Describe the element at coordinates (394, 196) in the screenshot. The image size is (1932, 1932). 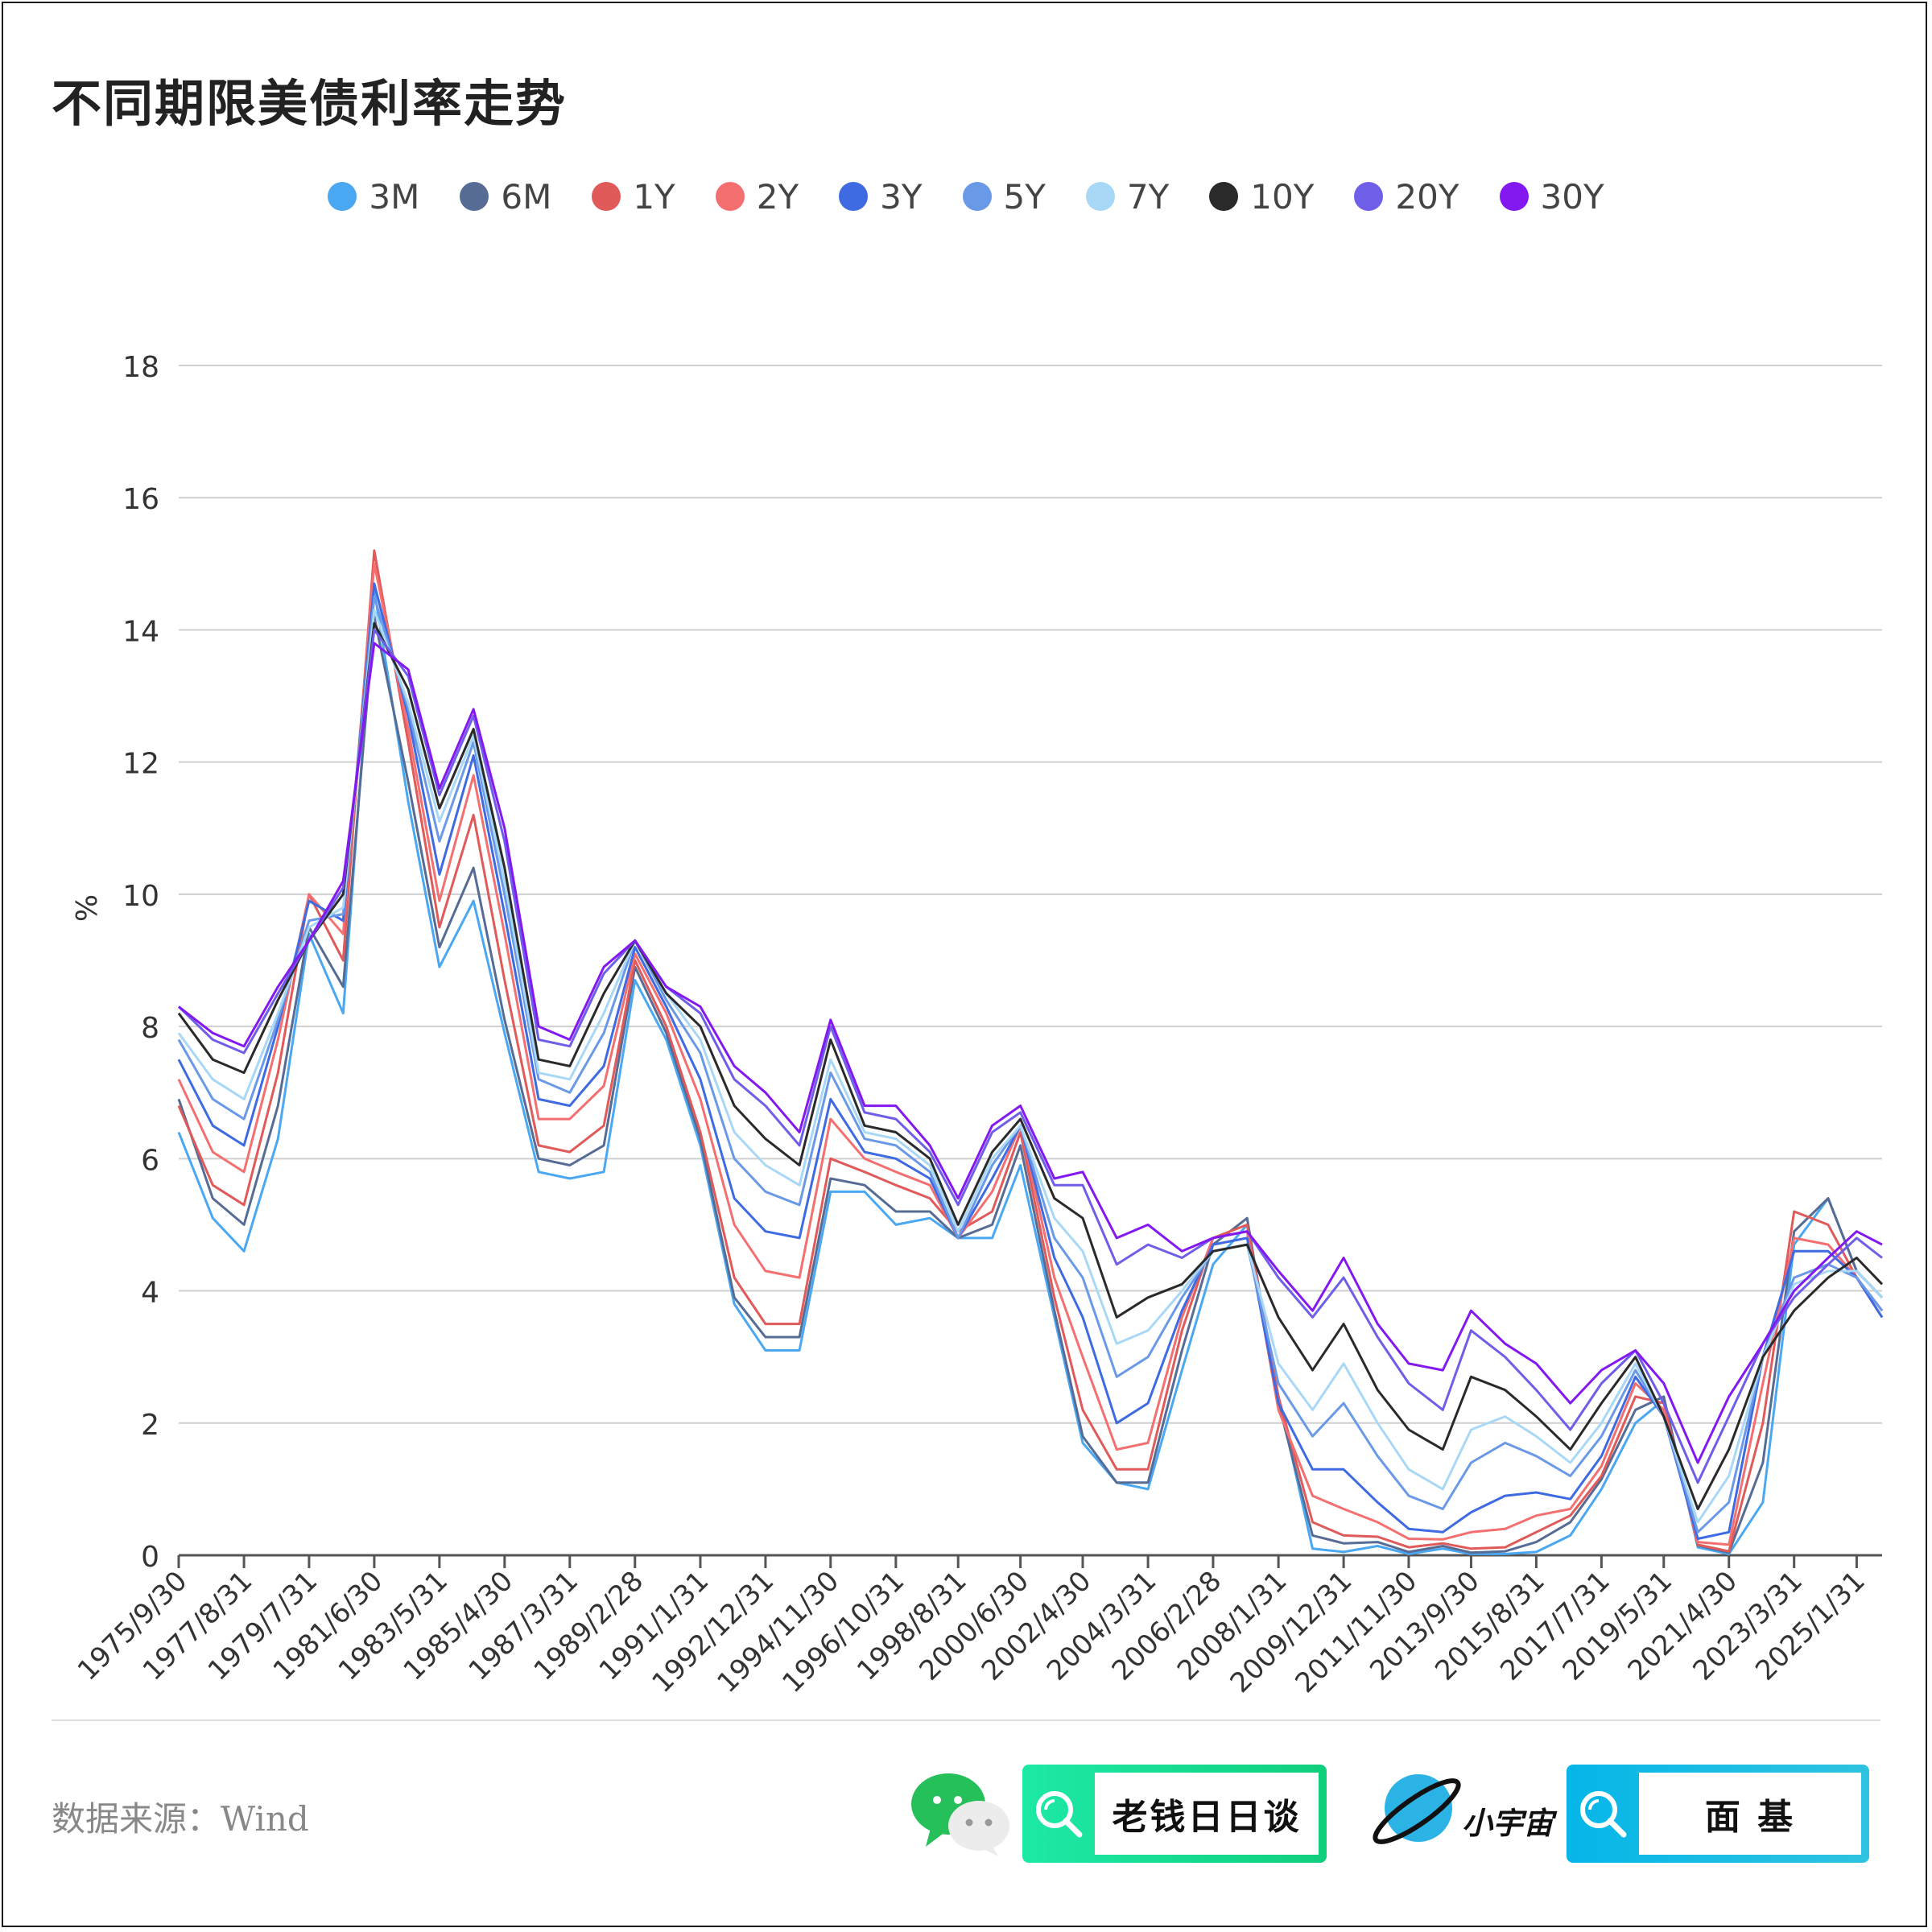
I see `legend-label: 3M` at that location.